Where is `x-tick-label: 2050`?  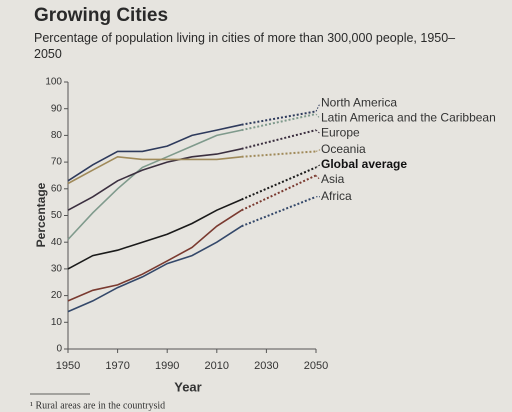
x-tick-label: 2050 is located at coordinates (316, 366).